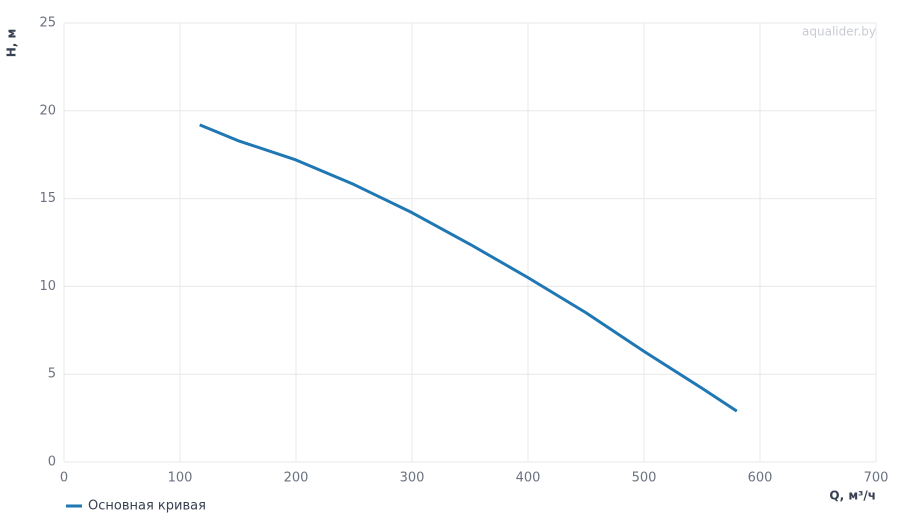  I want to click on legend-label: Основная кривая, so click(147, 506).